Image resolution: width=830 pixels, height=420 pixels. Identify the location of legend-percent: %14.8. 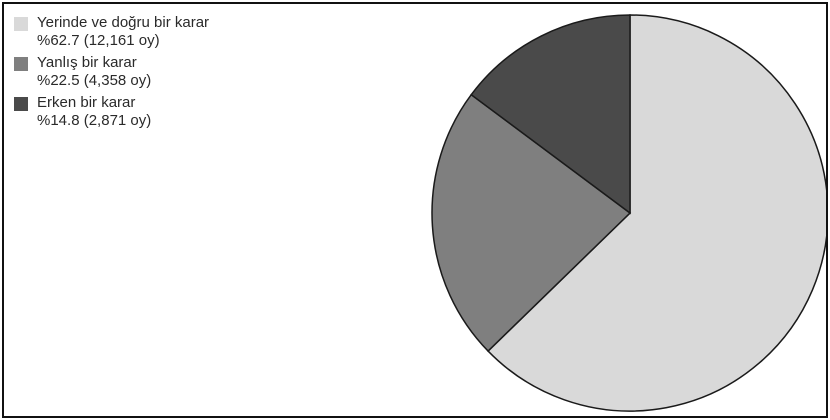
(58, 120).